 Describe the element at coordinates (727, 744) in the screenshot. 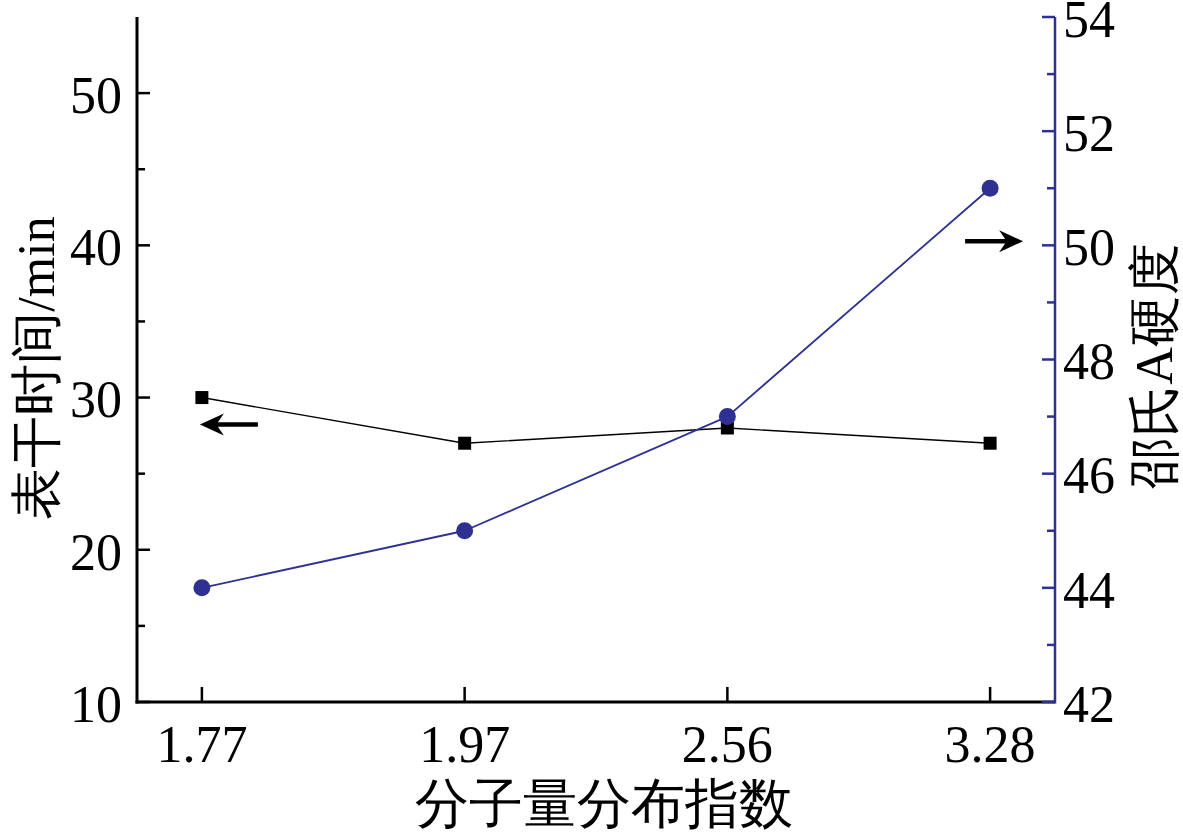

I see `x-tick-label: 2.56` at that location.